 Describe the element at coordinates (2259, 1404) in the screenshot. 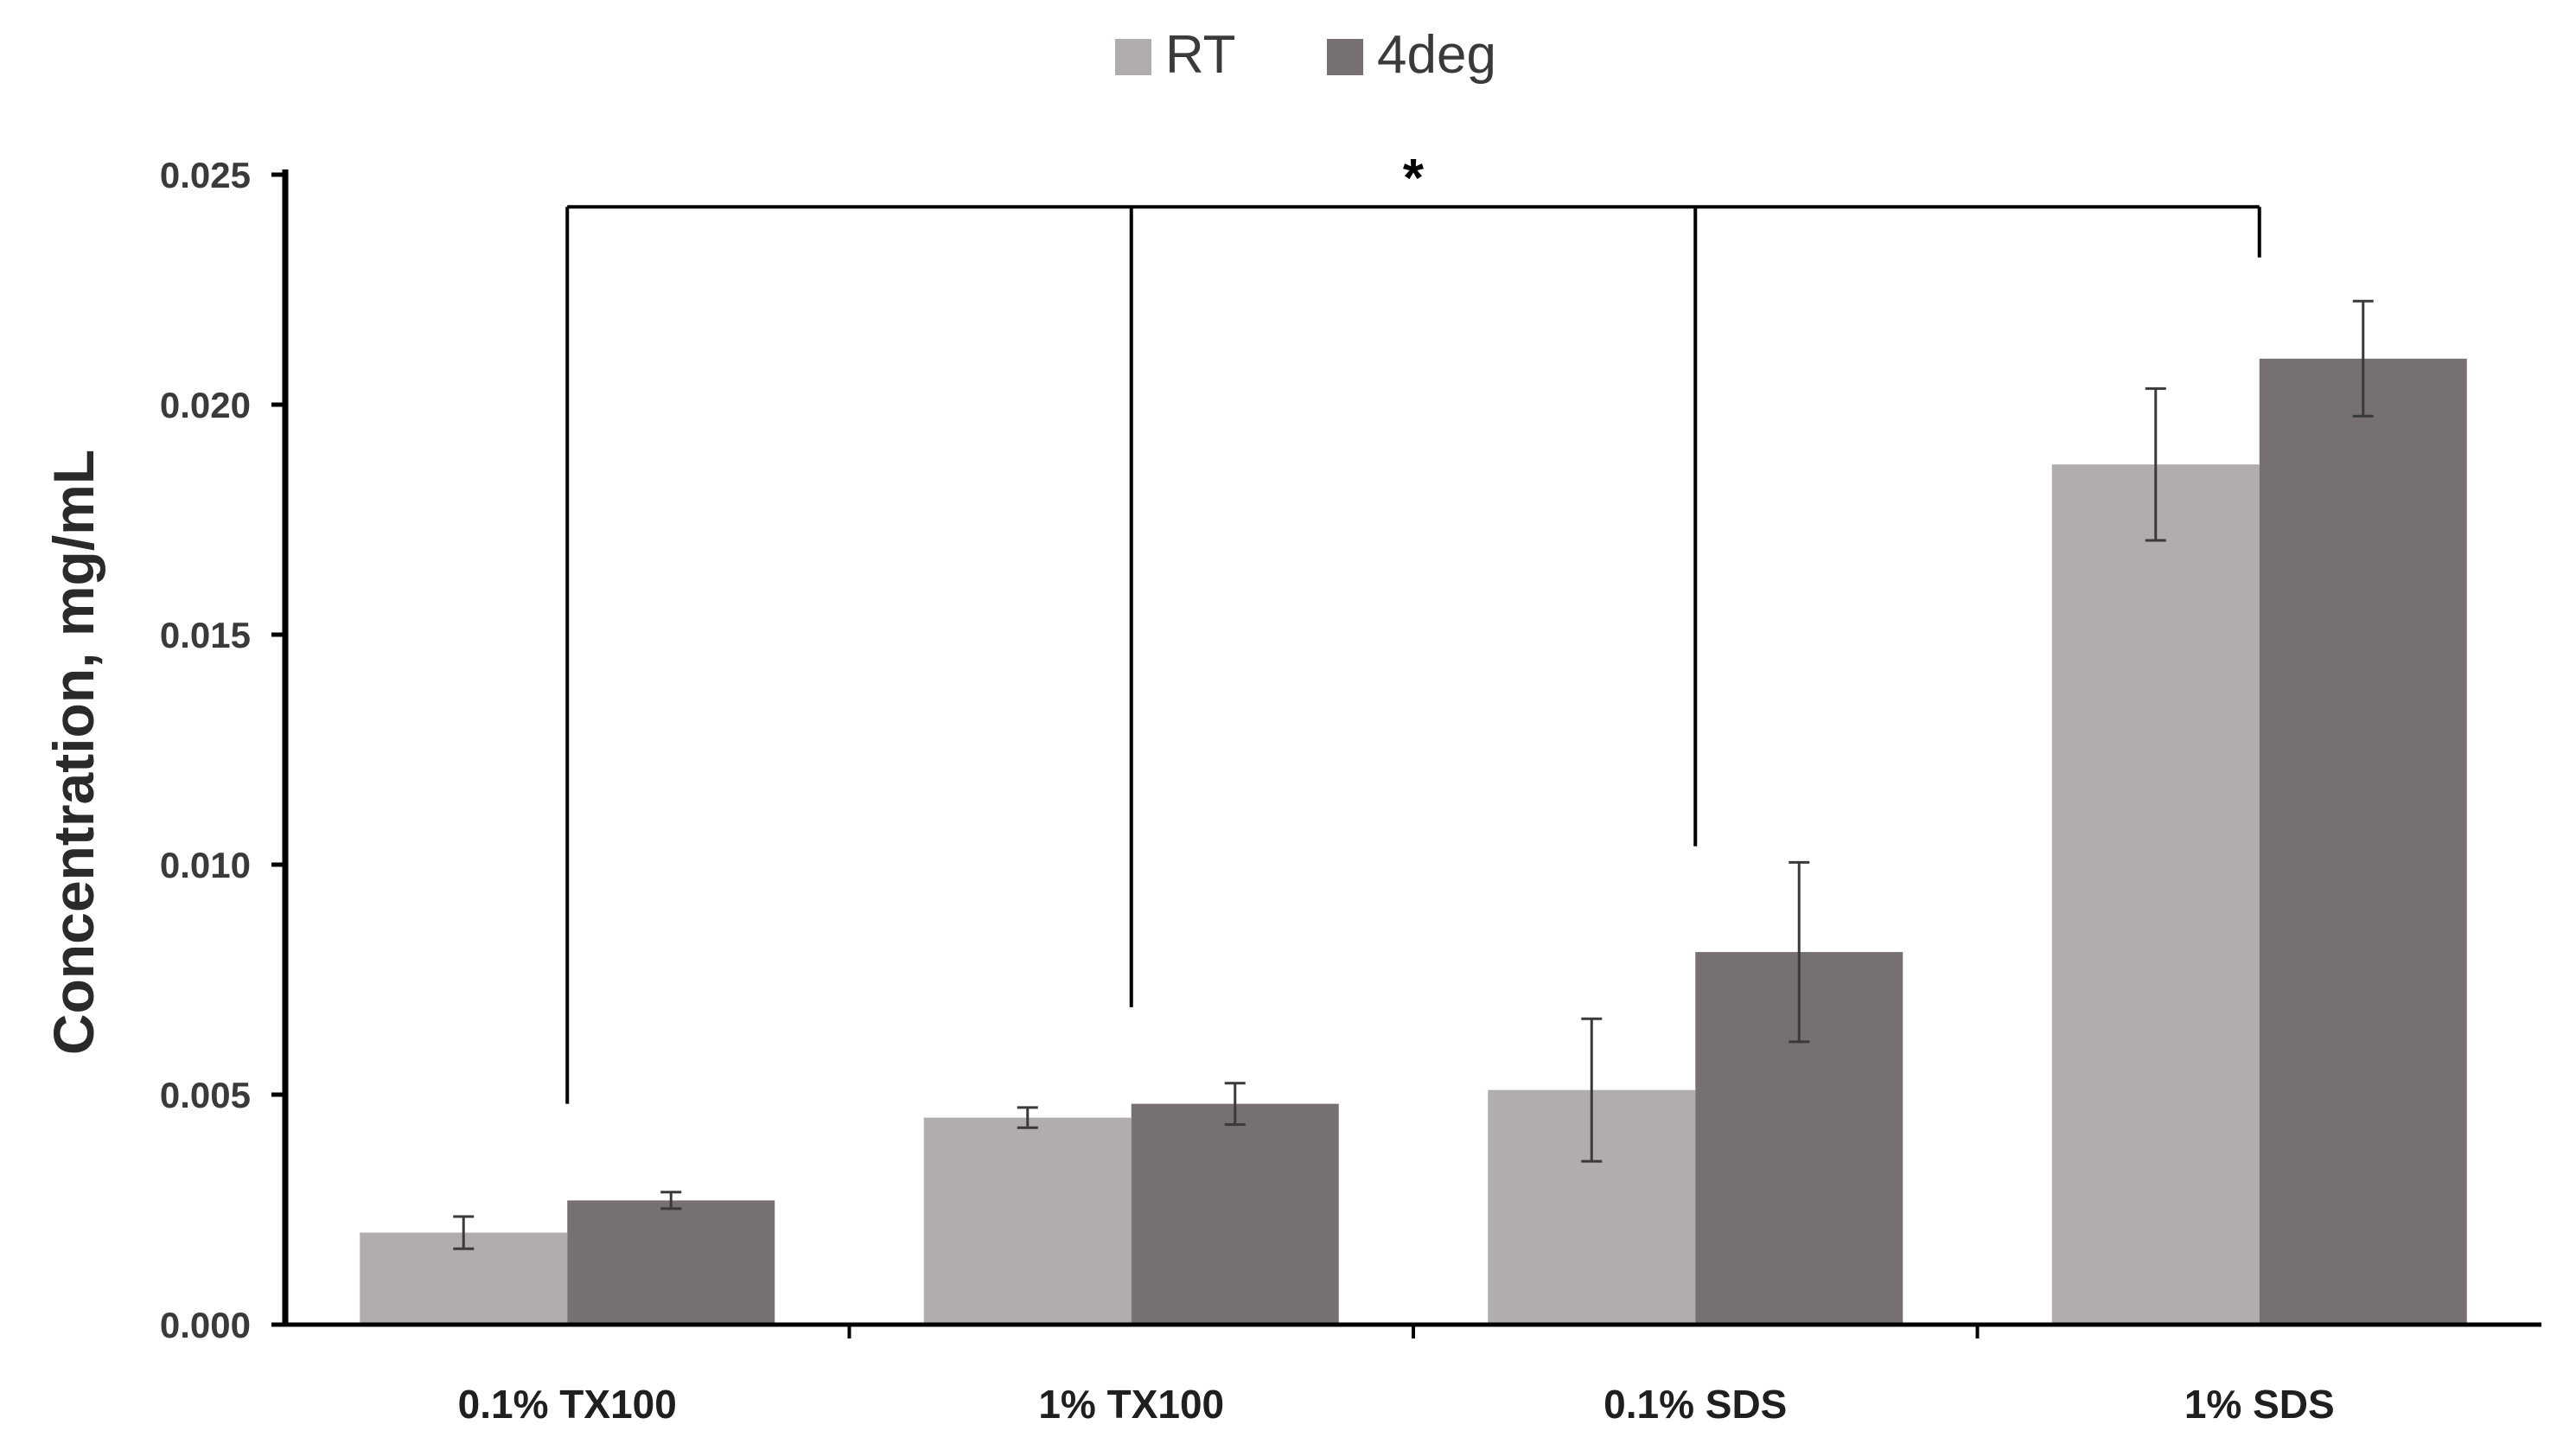

I see `x-tick-label: 1% SDS` at that location.